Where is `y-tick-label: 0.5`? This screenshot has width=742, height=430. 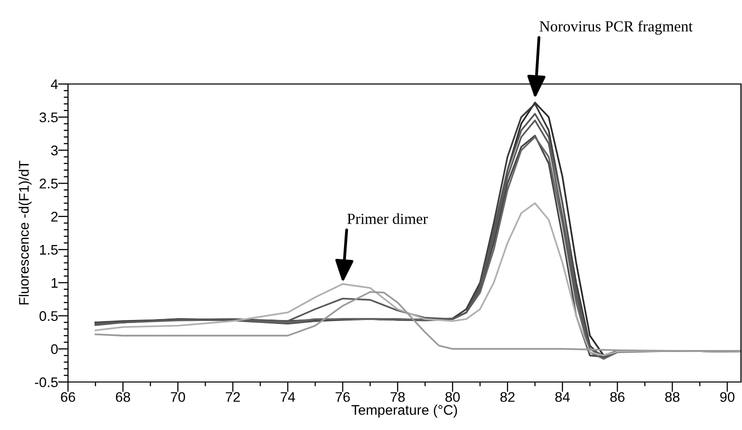
y-tick-label: 0.5 is located at coordinates (49, 316).